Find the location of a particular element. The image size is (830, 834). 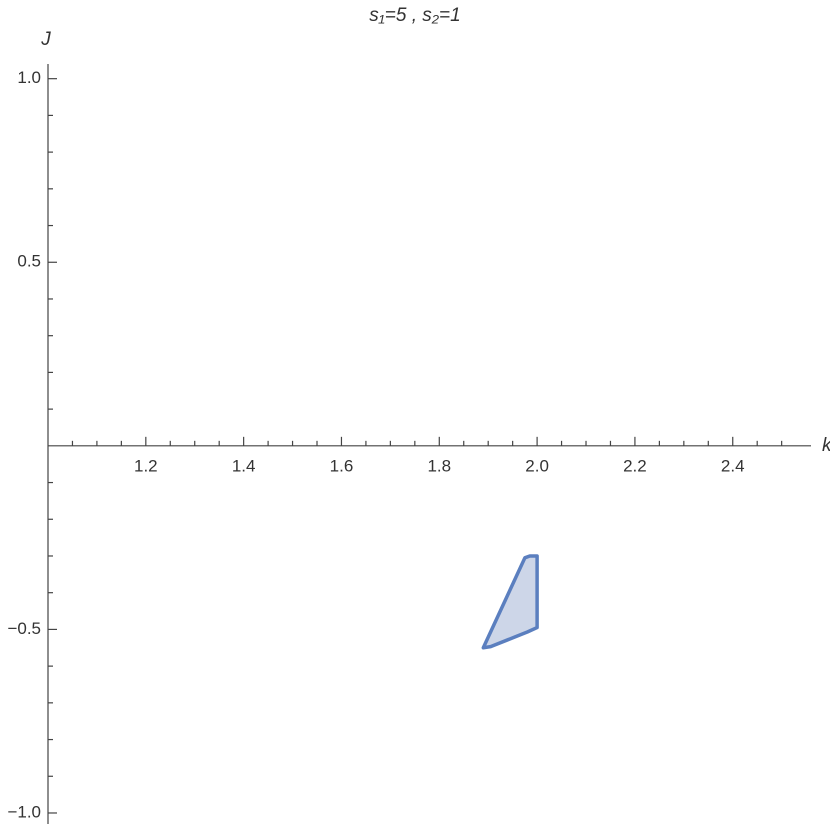

x-tick-label: 1.8 is located at coordinates (439, 465).